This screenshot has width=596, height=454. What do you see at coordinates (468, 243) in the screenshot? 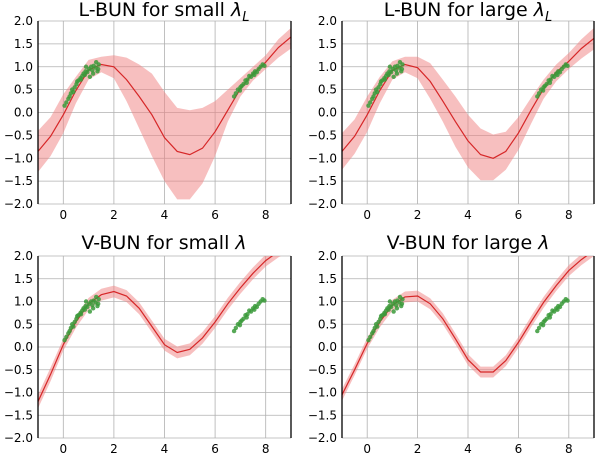
I see `chart-title: V-BUN for large λ` at bounding box center [468, 243].